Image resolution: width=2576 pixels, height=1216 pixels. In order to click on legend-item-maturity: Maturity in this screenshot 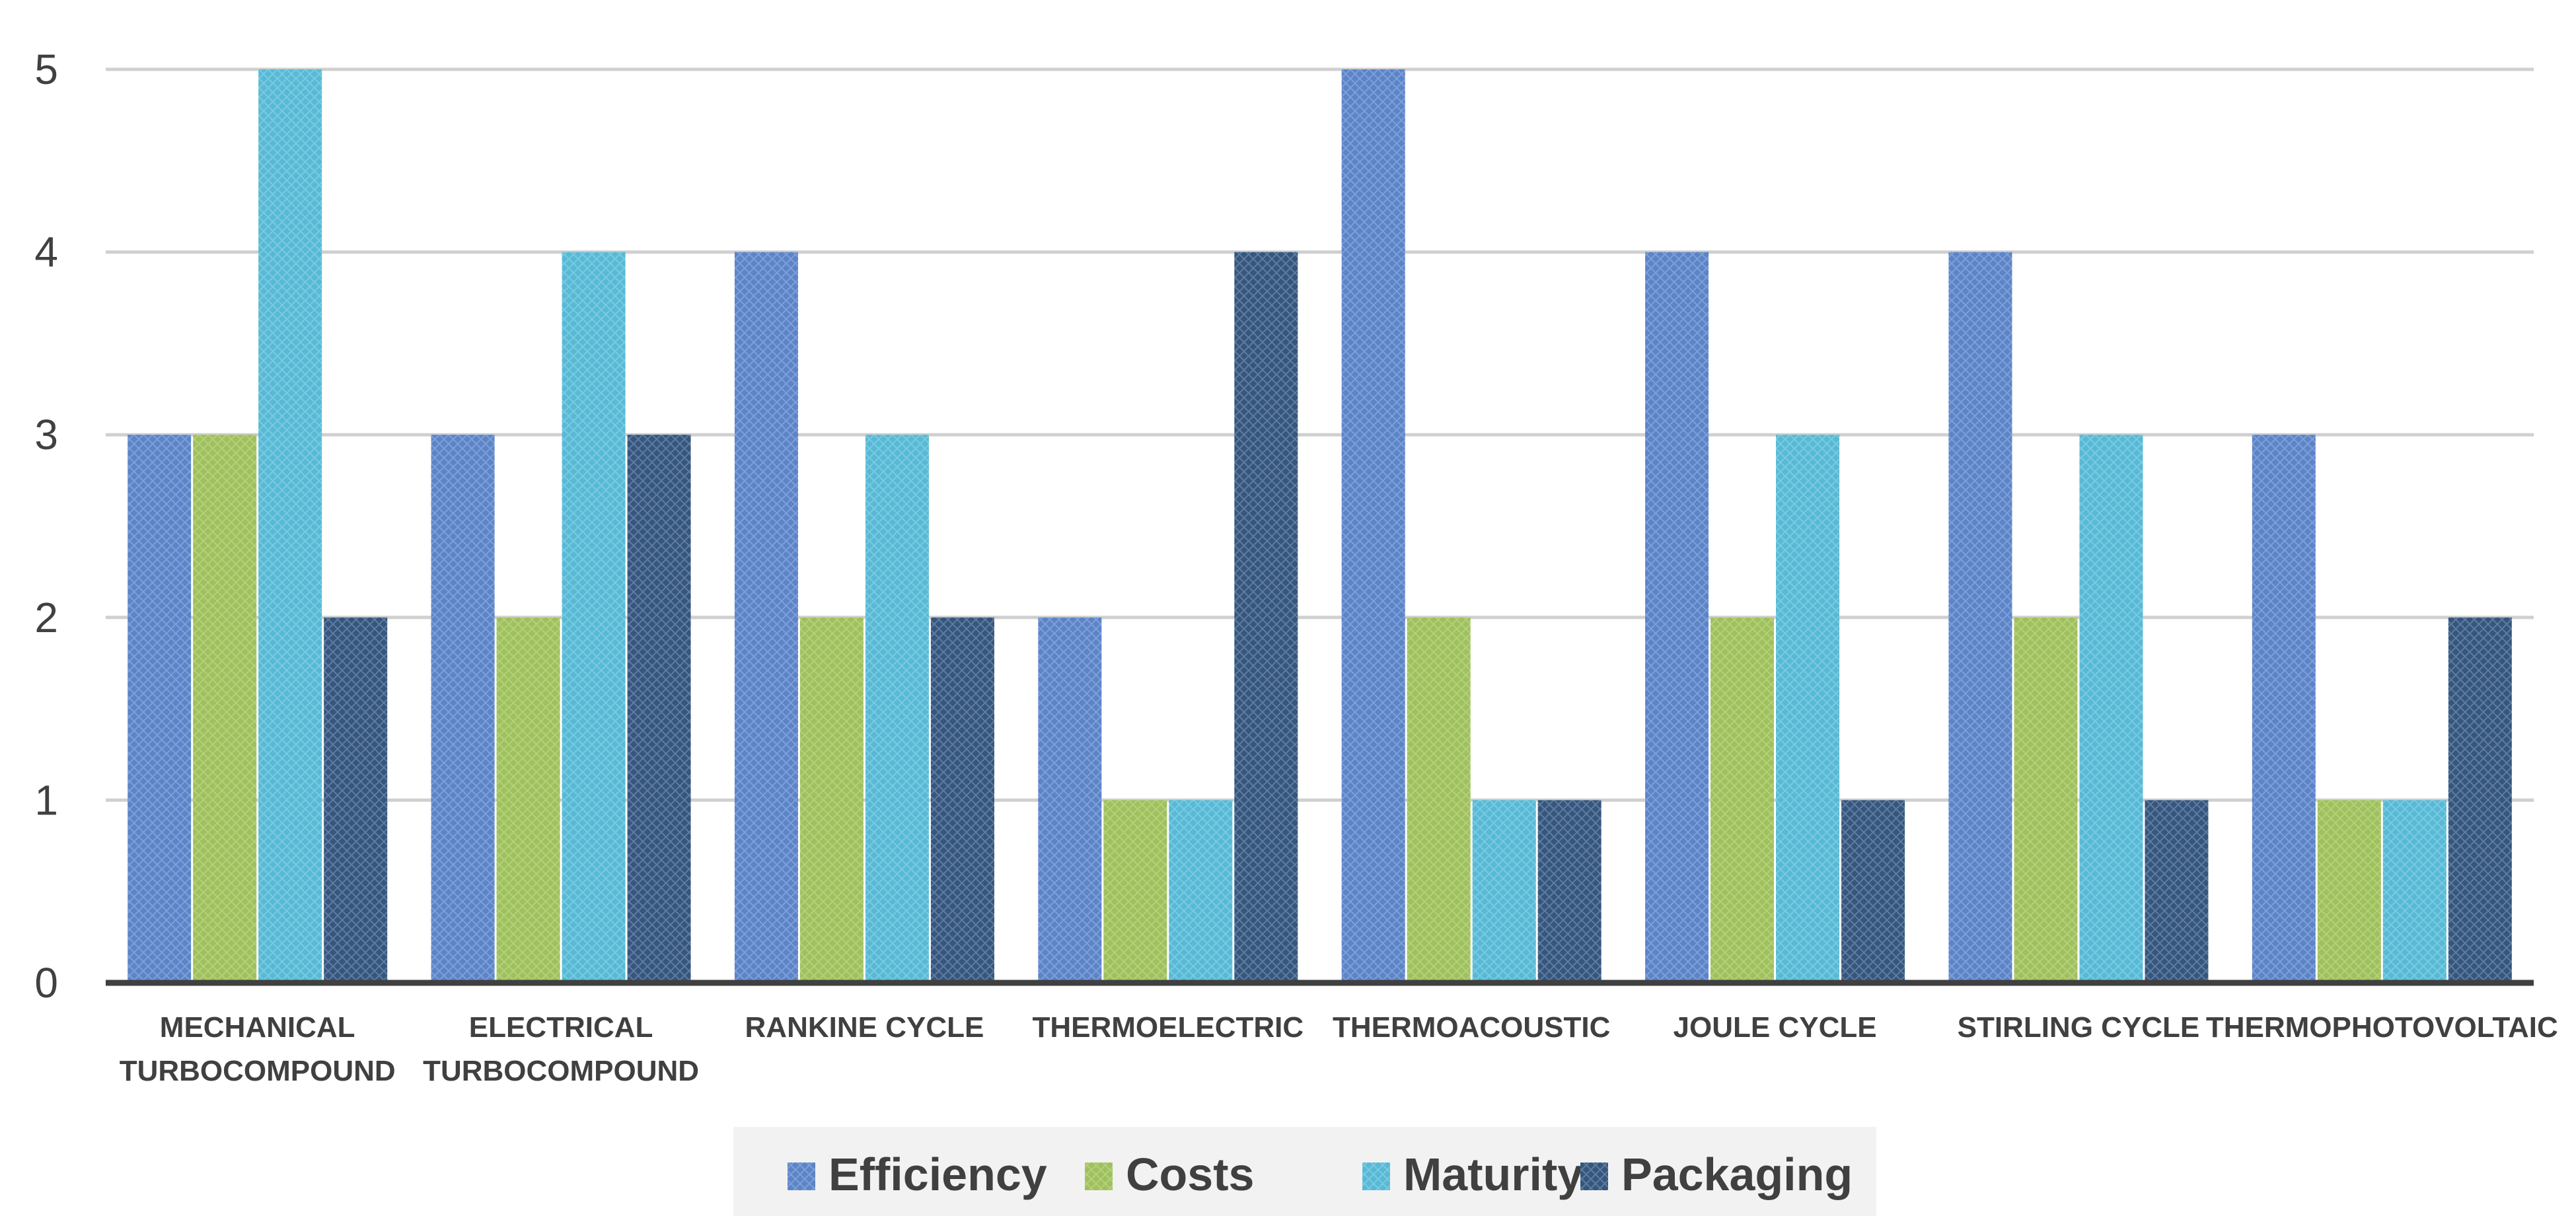, I will do `click(1472, 1174)`.